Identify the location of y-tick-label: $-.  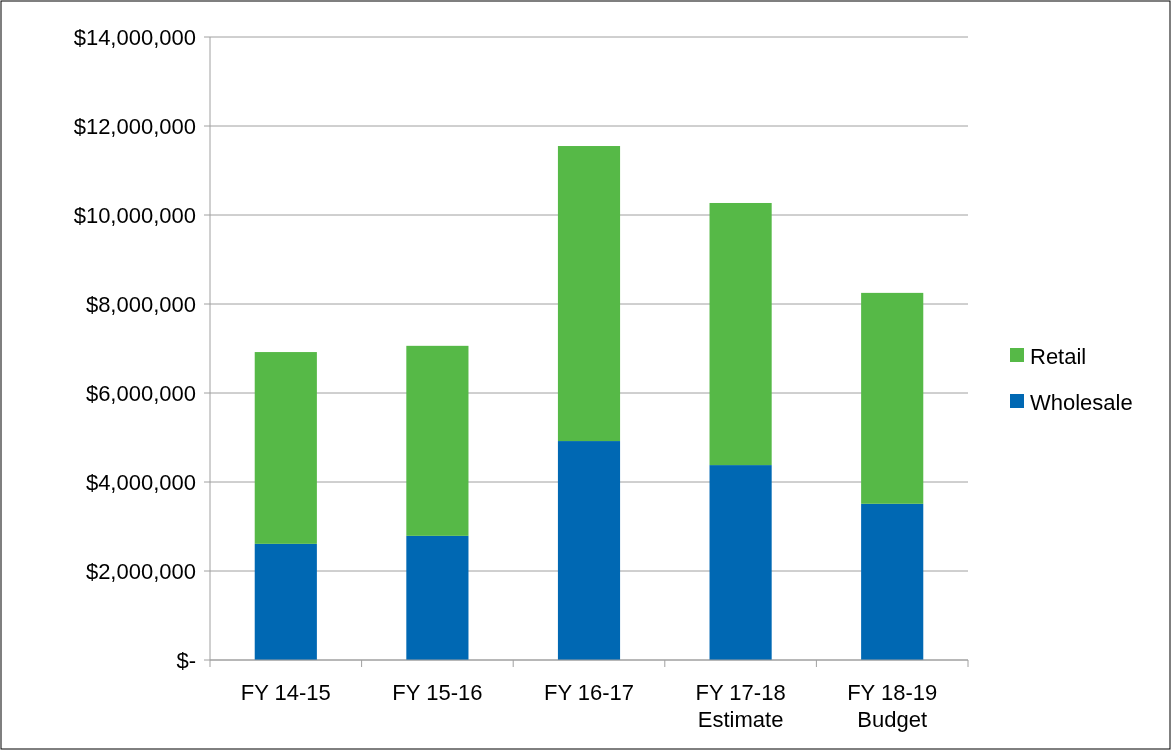
(186, 660).